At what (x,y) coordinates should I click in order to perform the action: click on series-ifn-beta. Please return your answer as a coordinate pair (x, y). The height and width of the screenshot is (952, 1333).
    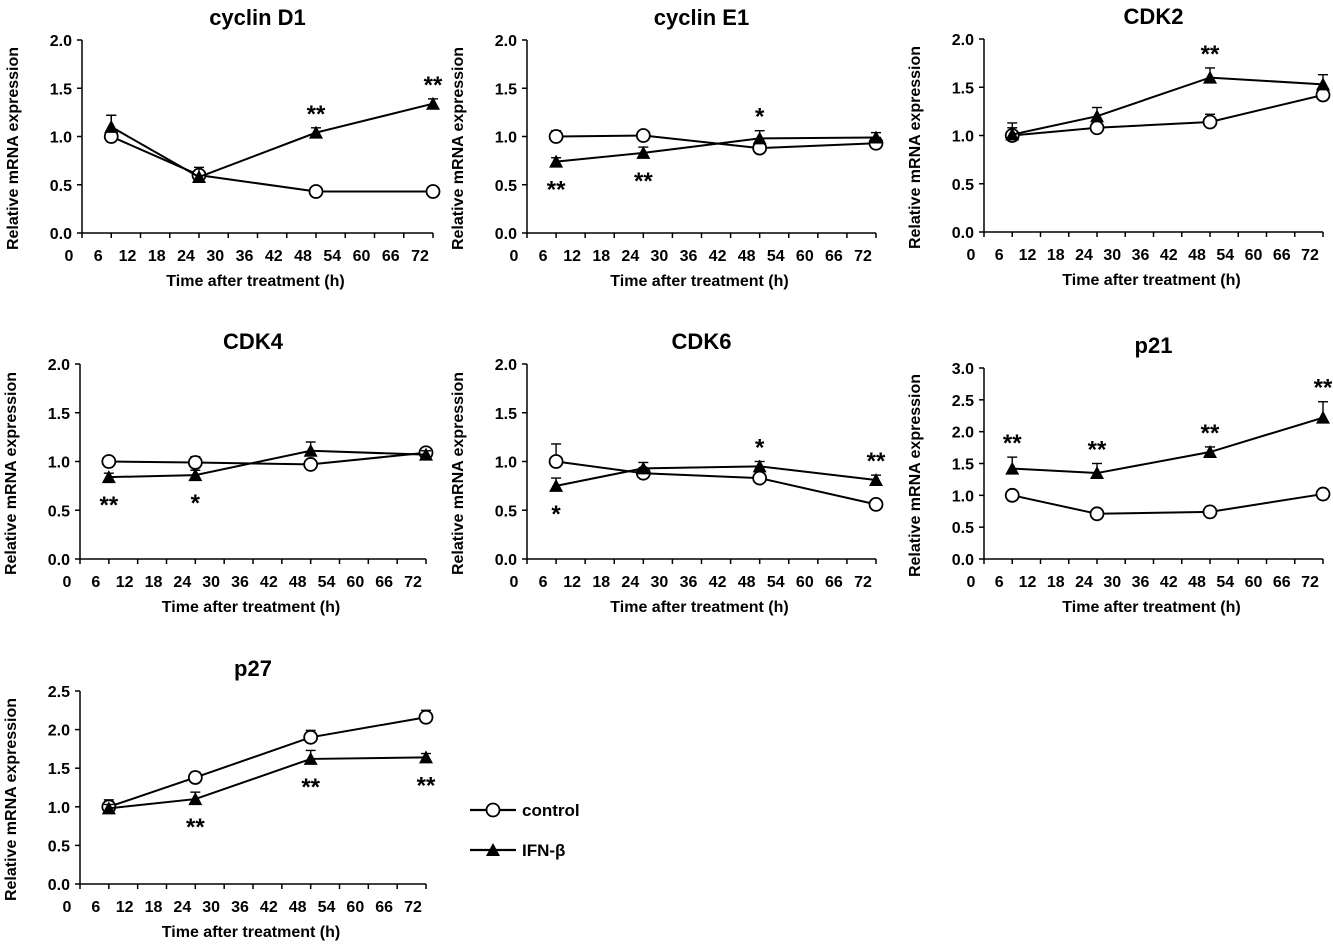
    Looking at the image, I should click on (716, 475).